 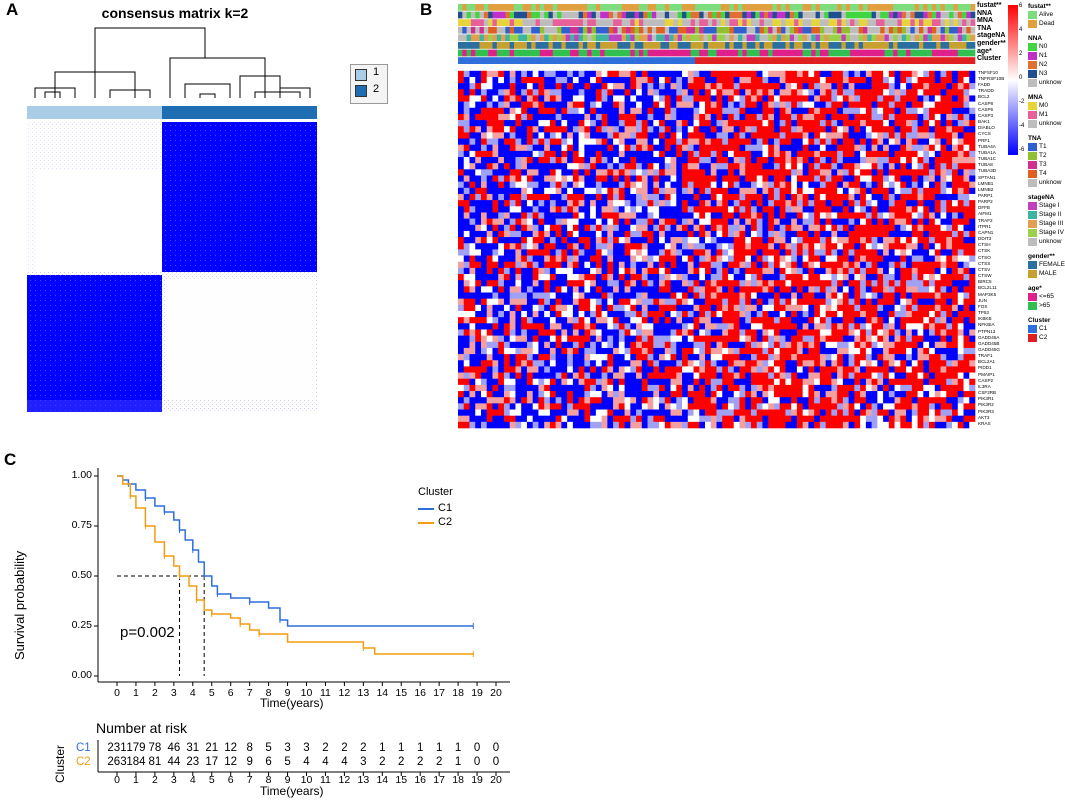 I want to click on gene-label-25: ITPR1, so click(x=985, y=226).